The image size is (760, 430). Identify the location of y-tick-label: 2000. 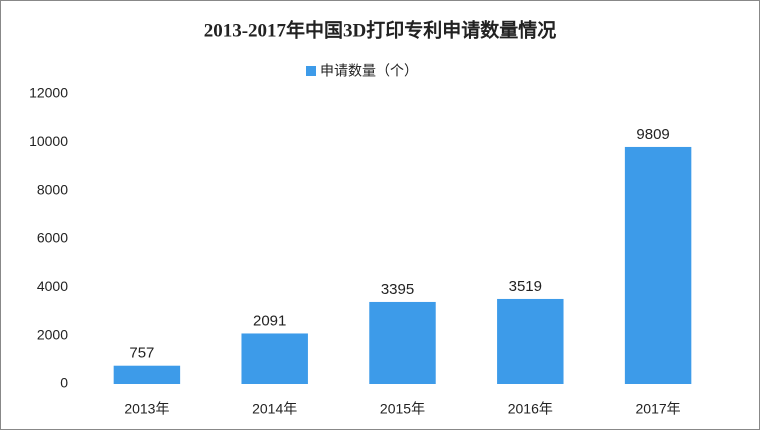
(52, 334).